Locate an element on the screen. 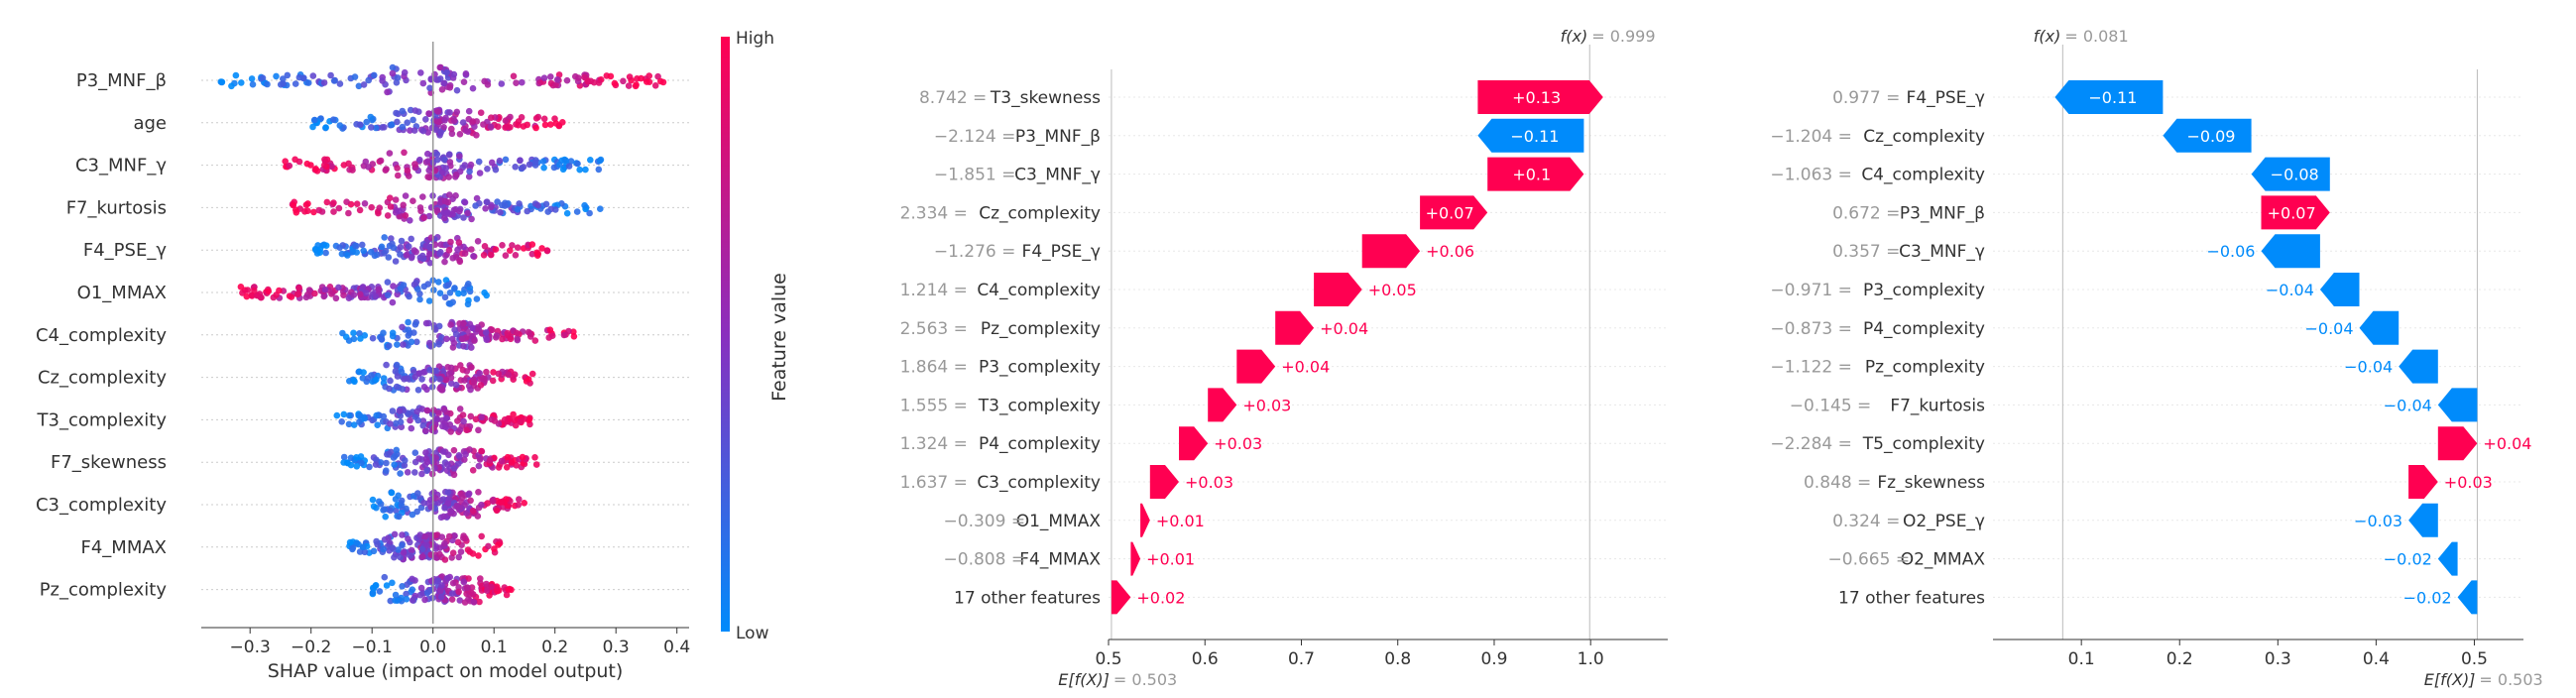 This screenshot has width=2576, height=698. shap-value-label: +0.03 is located at coordinates (2468, 482).